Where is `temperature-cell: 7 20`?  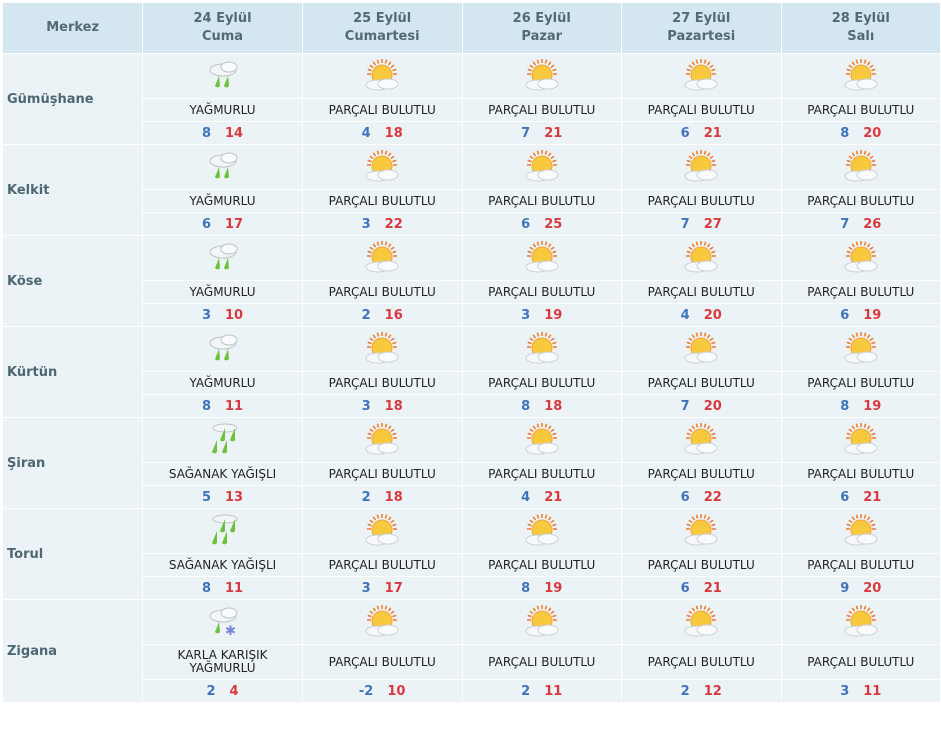
temperature-cell: 7 20 is located at coordinates (701, 406).